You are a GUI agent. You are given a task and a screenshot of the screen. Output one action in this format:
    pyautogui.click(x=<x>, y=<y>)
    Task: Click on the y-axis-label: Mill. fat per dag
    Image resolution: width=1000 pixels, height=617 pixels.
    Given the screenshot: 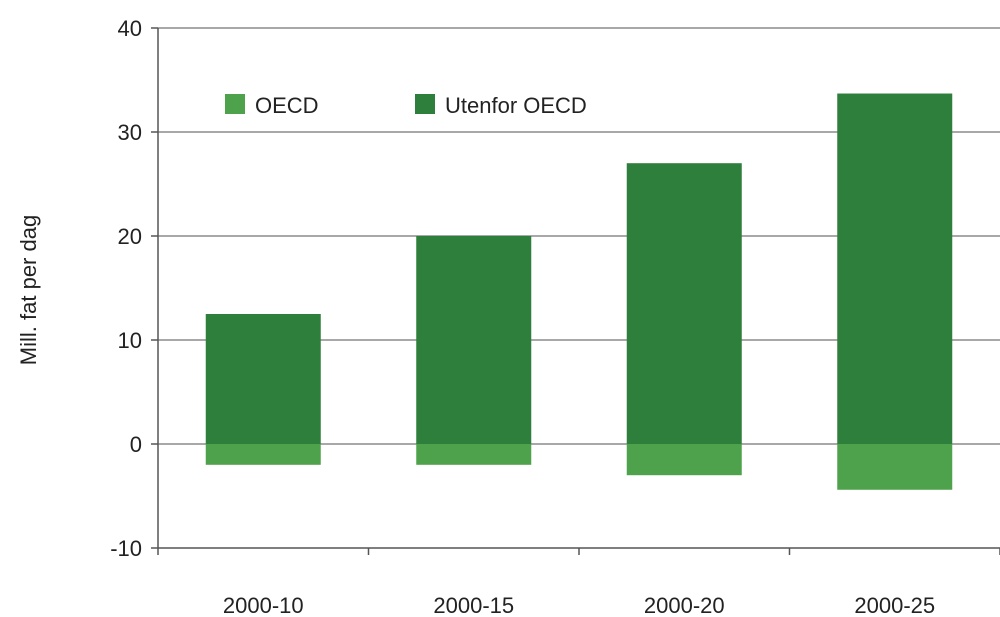 What is the action you would take?
    pyautogui.click(x=28, y=290)
    